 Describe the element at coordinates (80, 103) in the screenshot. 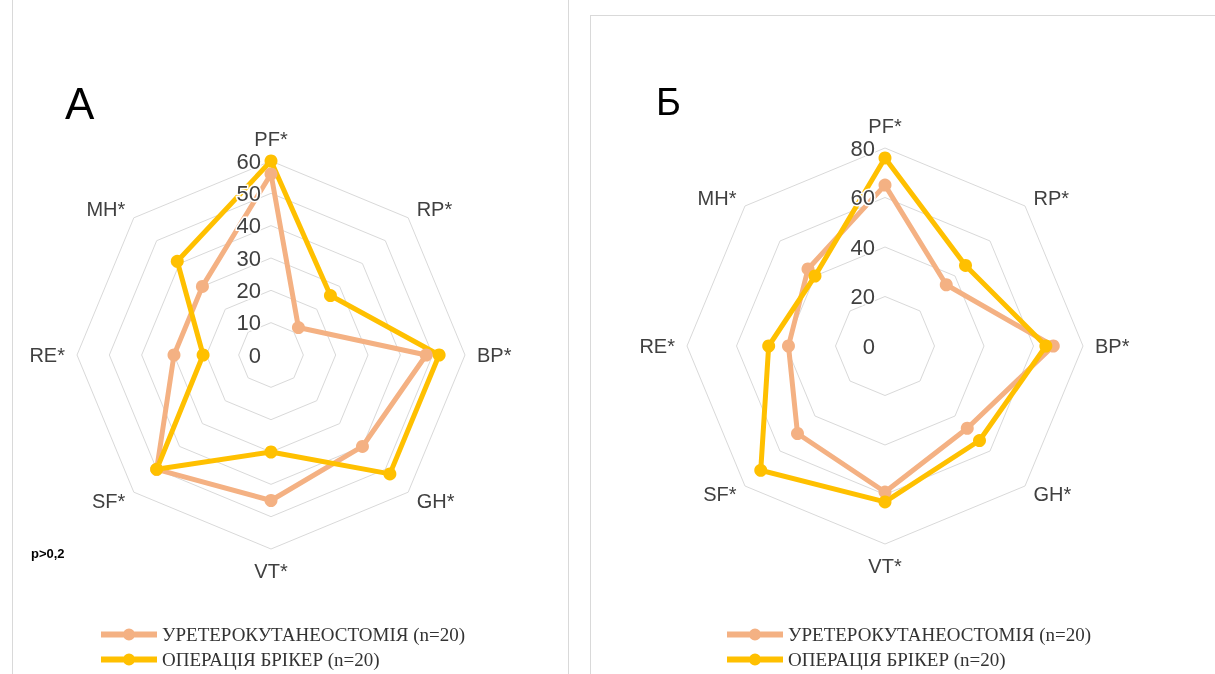

I see `chart-title: А` at that location.